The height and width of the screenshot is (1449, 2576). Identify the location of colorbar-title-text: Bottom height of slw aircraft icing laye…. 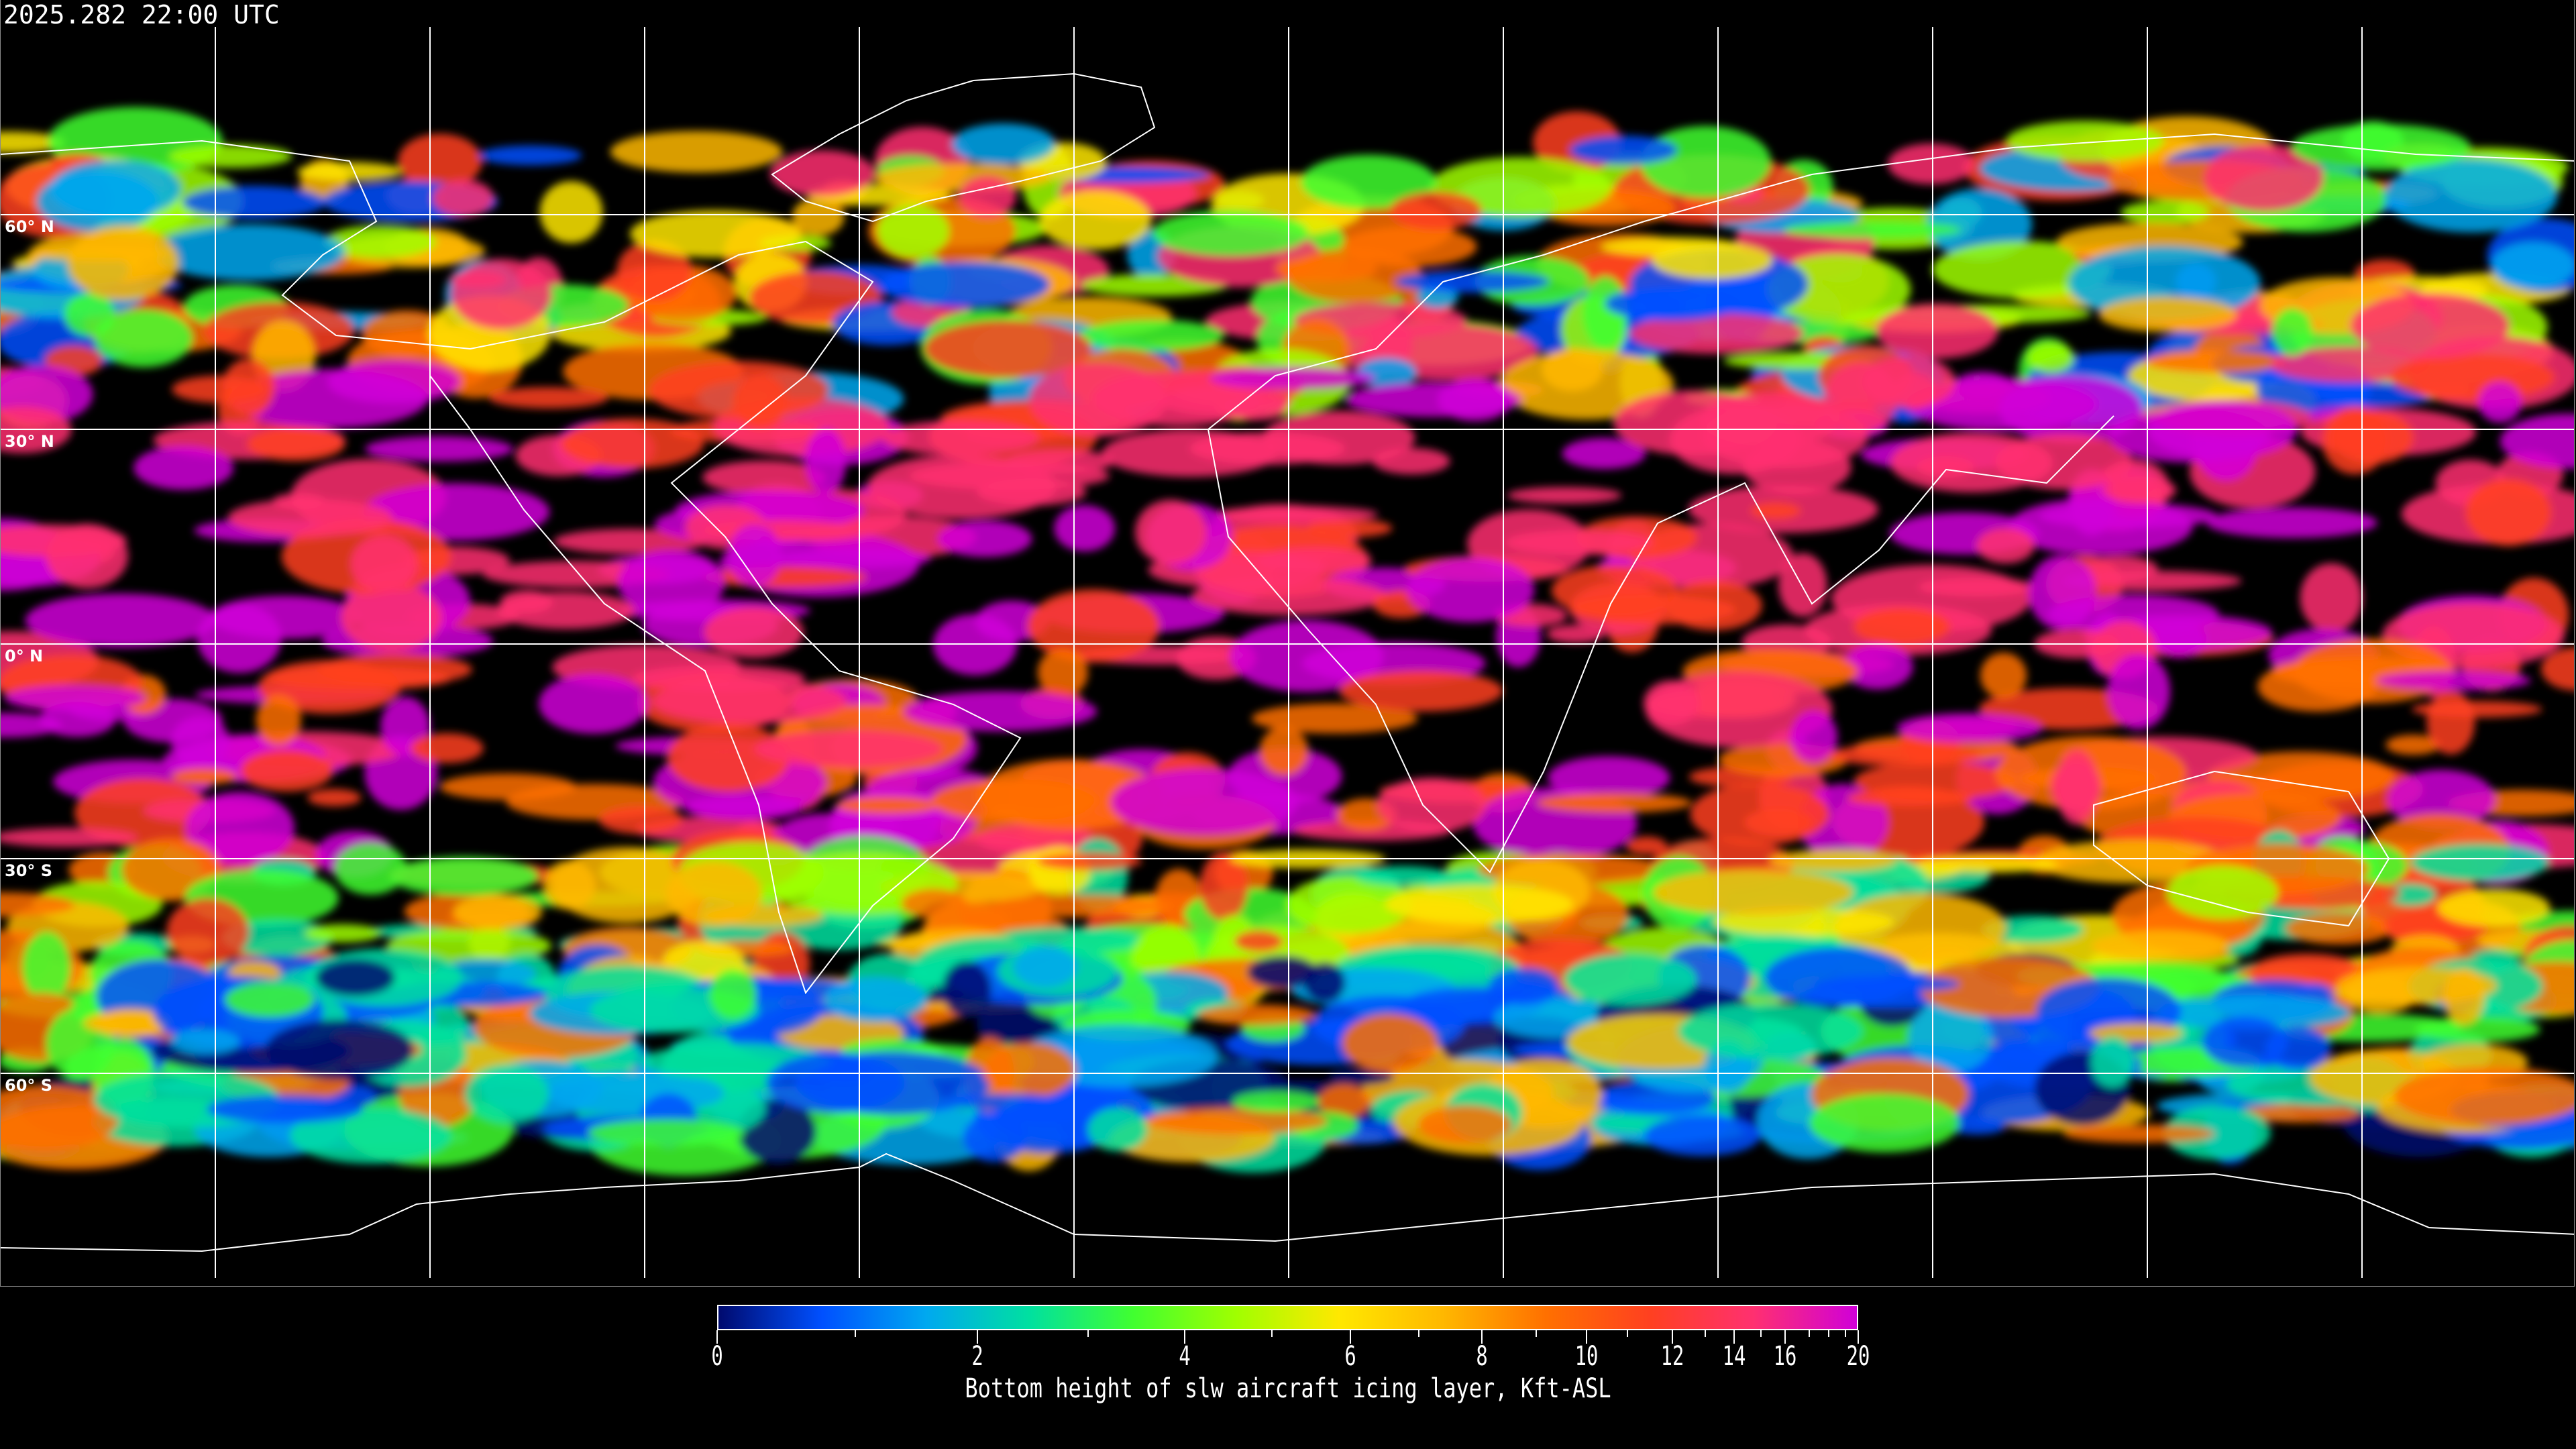
(1288, 1388).